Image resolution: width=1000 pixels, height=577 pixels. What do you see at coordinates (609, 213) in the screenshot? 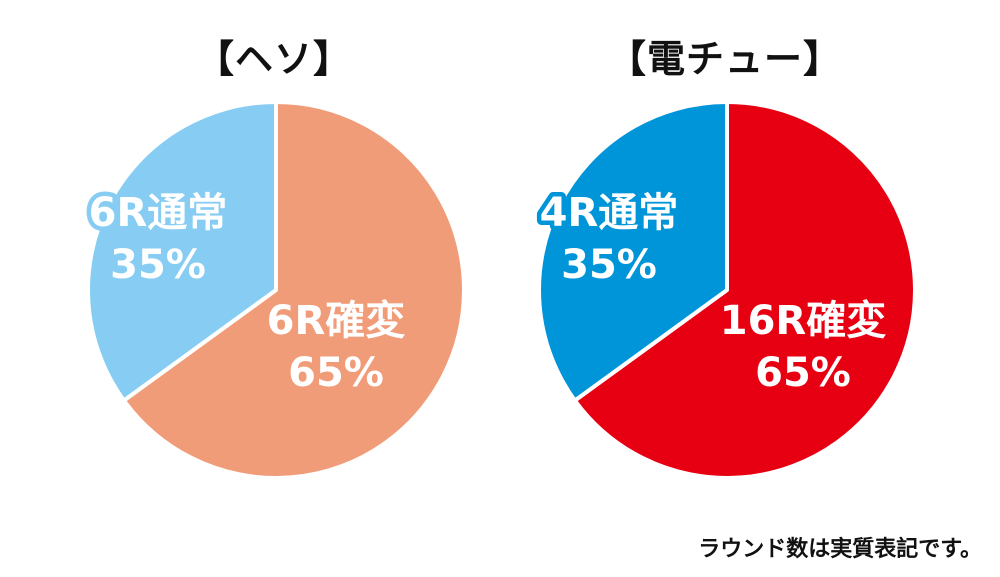
I see `right-slice-1-label-name: 4R通常` at bounding box center [609, 213].